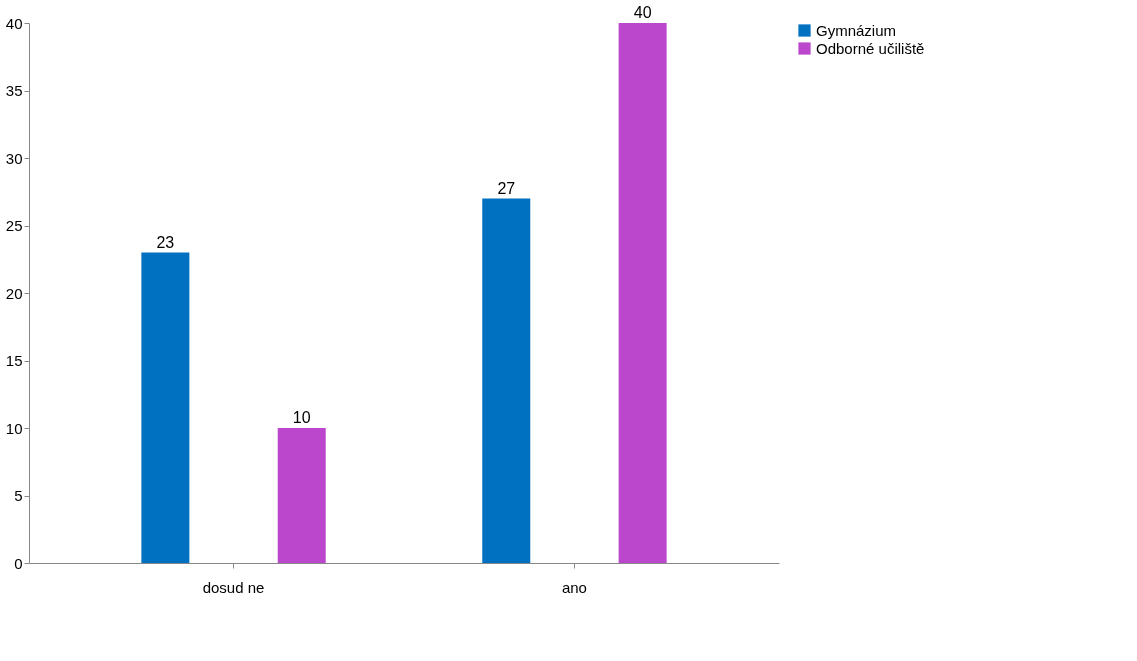  Describe the element at coordinates (14, 90) in the screenshot. I see `y-tick-label: 35` at that location.